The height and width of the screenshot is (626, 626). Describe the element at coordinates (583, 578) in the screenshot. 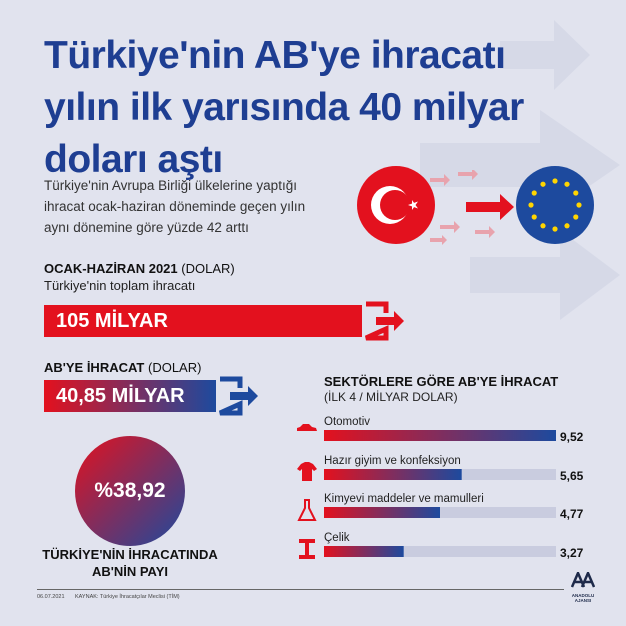

I see `aa-logo-icon` at that location.